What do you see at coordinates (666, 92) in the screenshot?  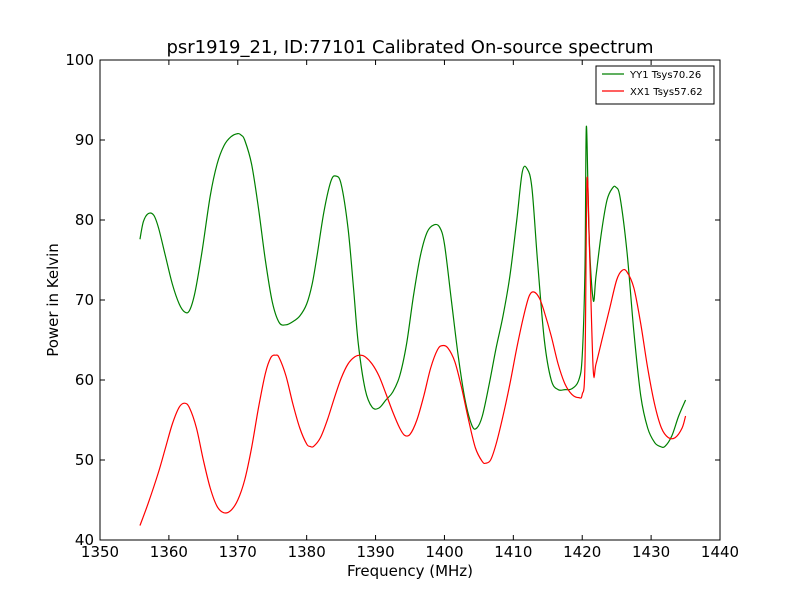 I see `legend-label-2: XX1 Tsys57.62` at bounding box center [666, 92].